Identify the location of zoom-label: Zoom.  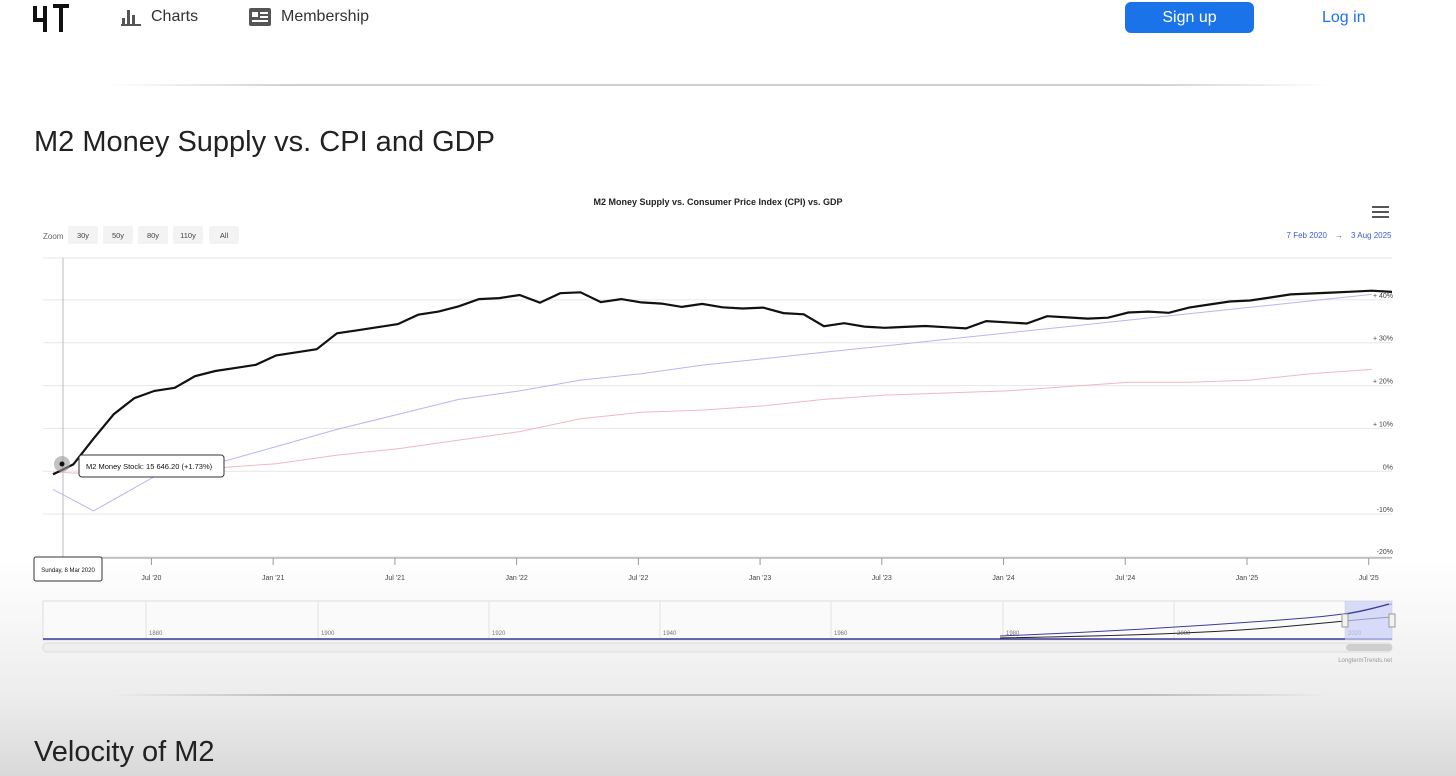
(53, 236).